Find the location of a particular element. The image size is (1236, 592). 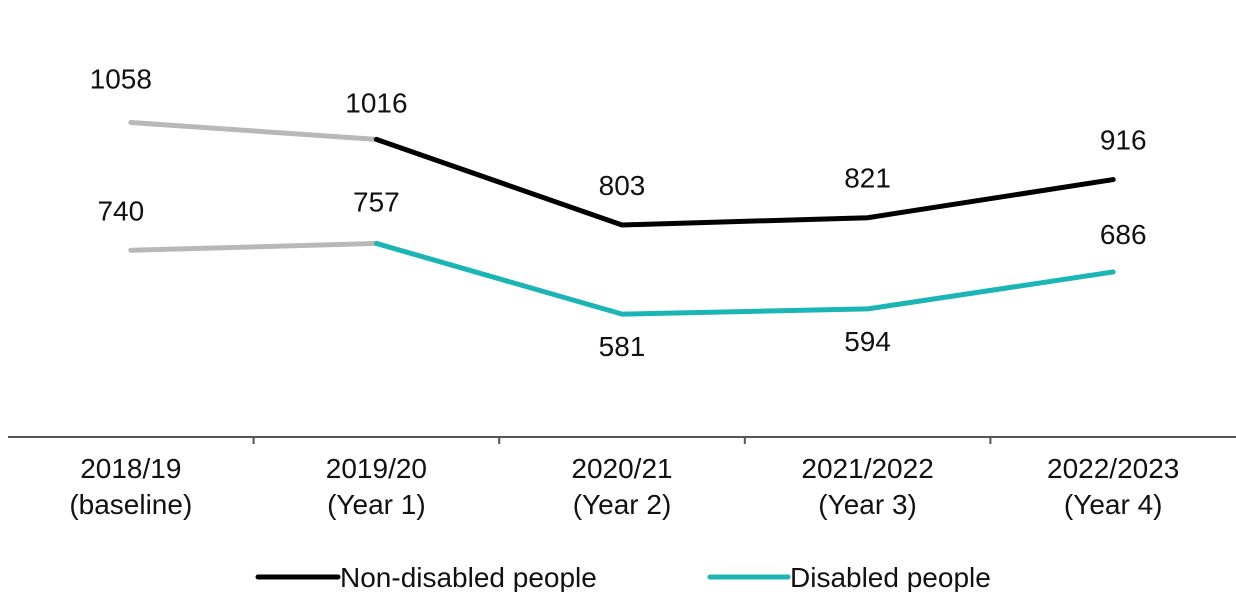

x-tick-label: 2022/2023 is located at coordinates (1113, 468).